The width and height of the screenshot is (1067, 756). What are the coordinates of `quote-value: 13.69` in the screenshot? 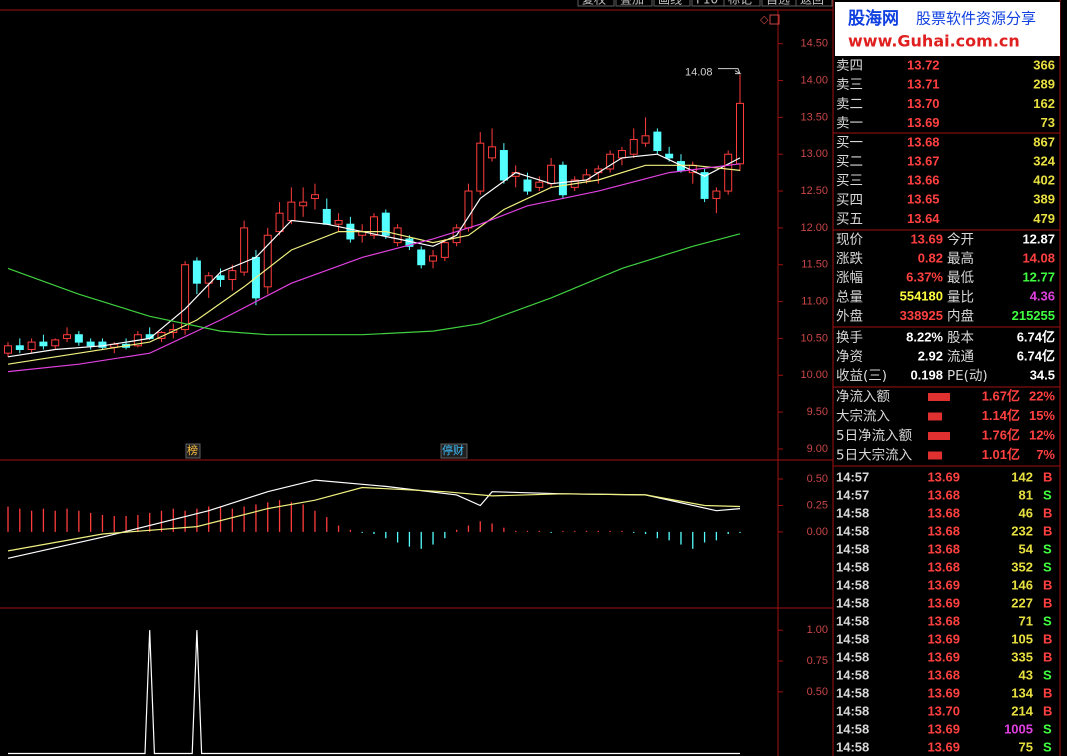 It's located at (926, 238).